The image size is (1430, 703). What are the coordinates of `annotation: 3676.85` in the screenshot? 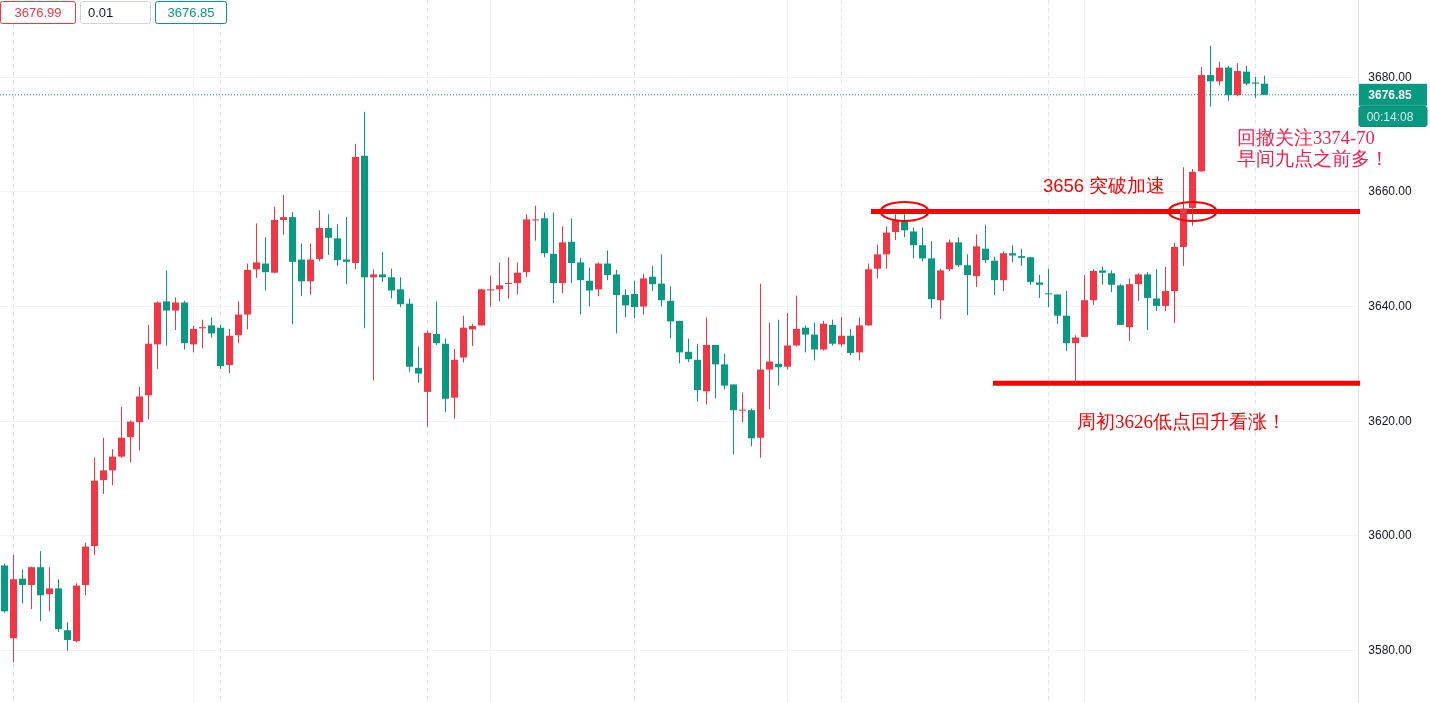 It's located at (191, 12).